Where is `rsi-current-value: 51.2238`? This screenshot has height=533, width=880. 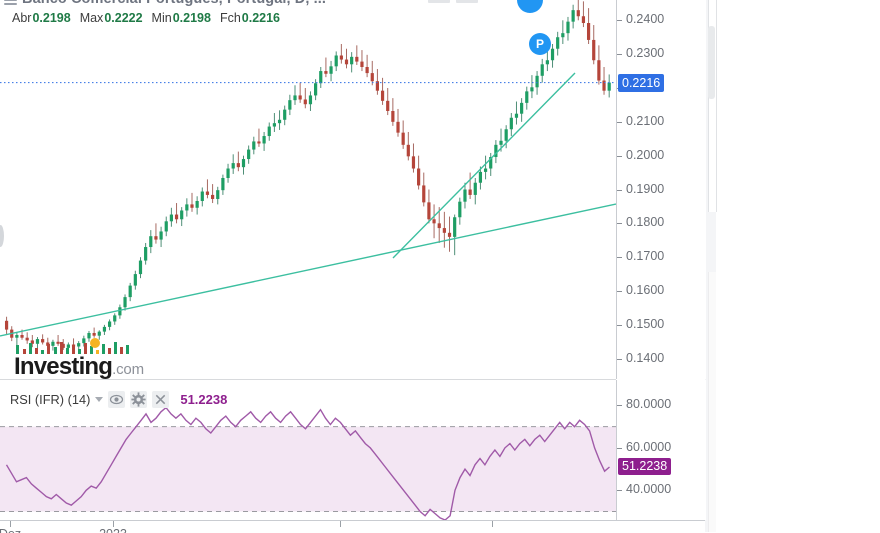
rsi-current-value: 51.2238 is located at coordinates (204, 399).